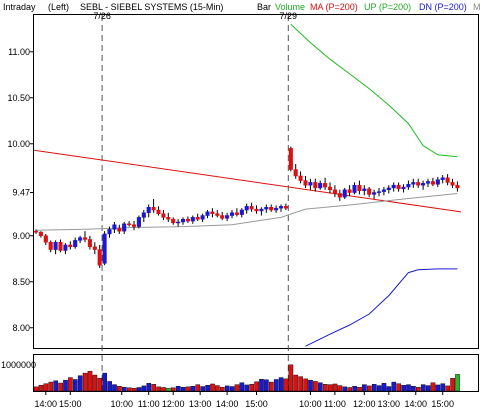 The image size is (481, 410). What do you see at coordinates (19, 52) in the screenshot?
I see `price-tick-label: 11.00` at bounding box center [19, 52].